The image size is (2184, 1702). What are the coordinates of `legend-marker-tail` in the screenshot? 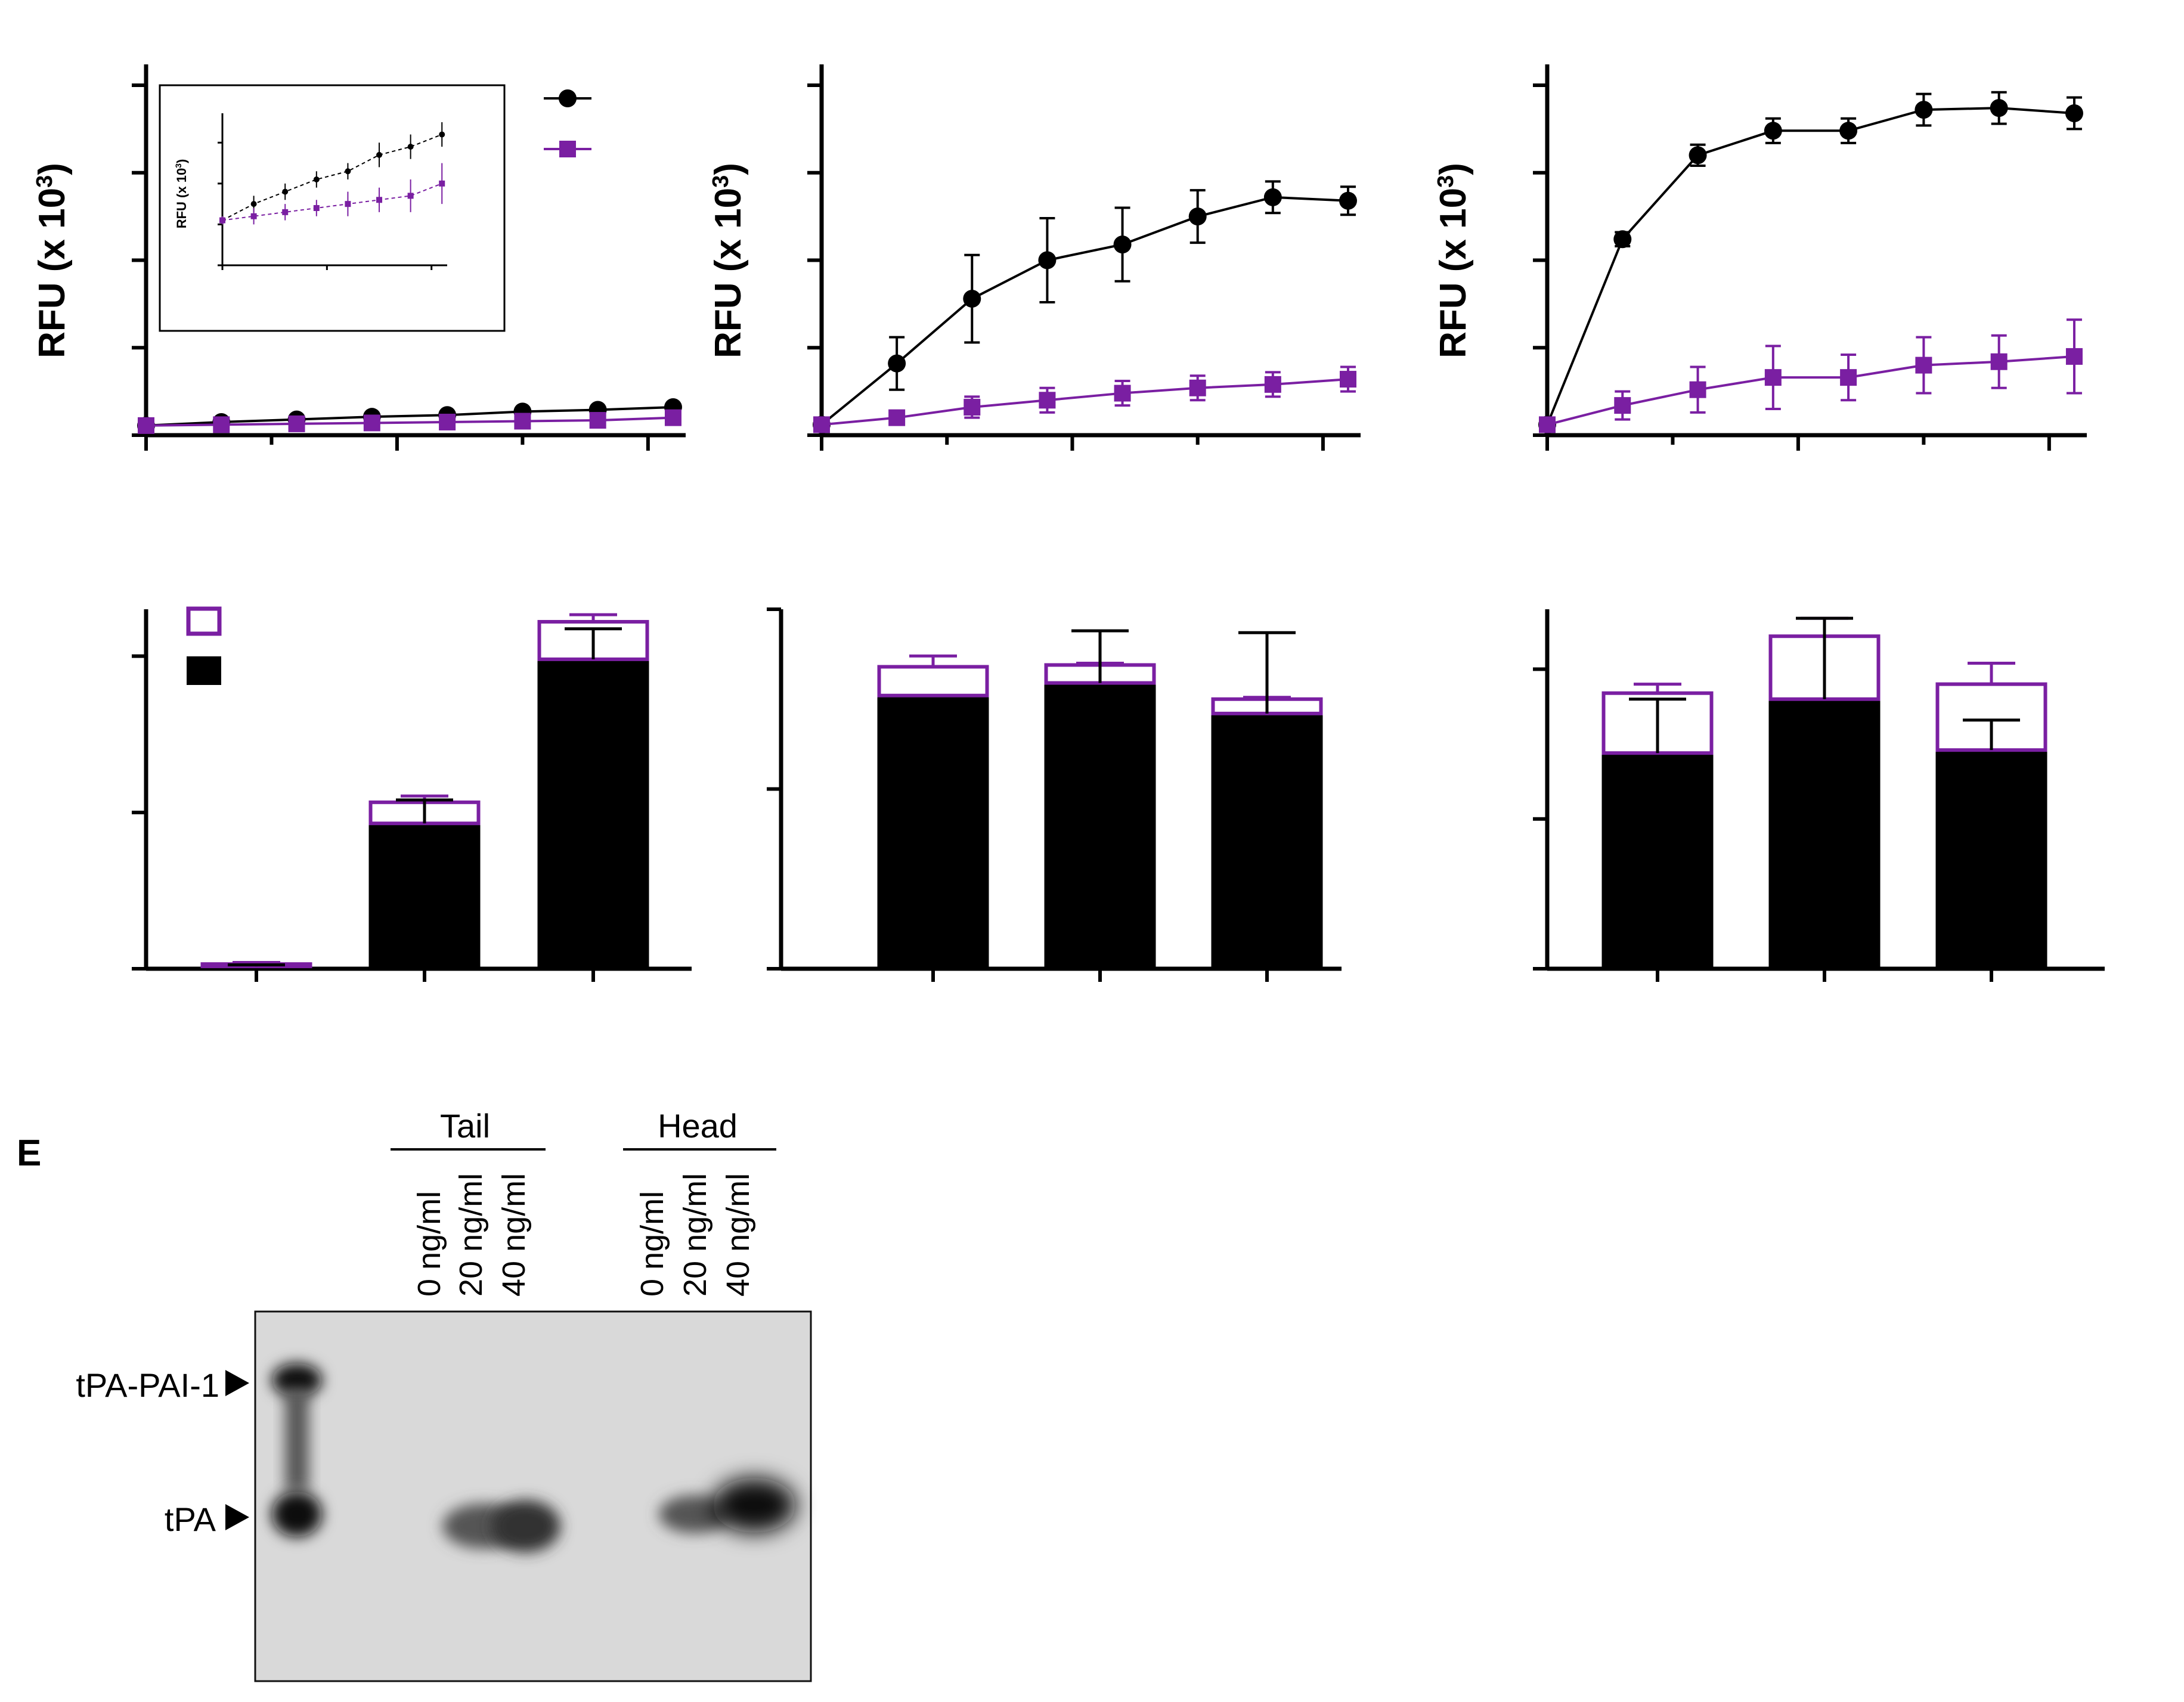 It's located at (568, 149).